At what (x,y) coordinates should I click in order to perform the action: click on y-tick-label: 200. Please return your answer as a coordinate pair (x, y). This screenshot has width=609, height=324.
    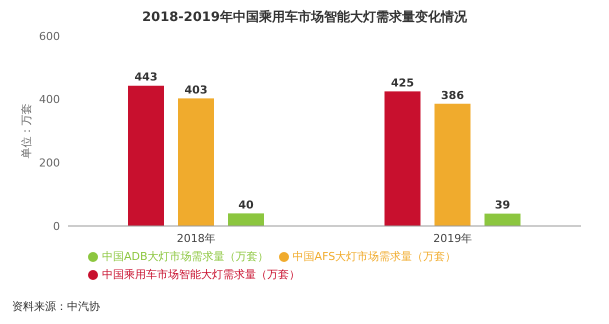
    Looking at the image, I should click on (49, 163).